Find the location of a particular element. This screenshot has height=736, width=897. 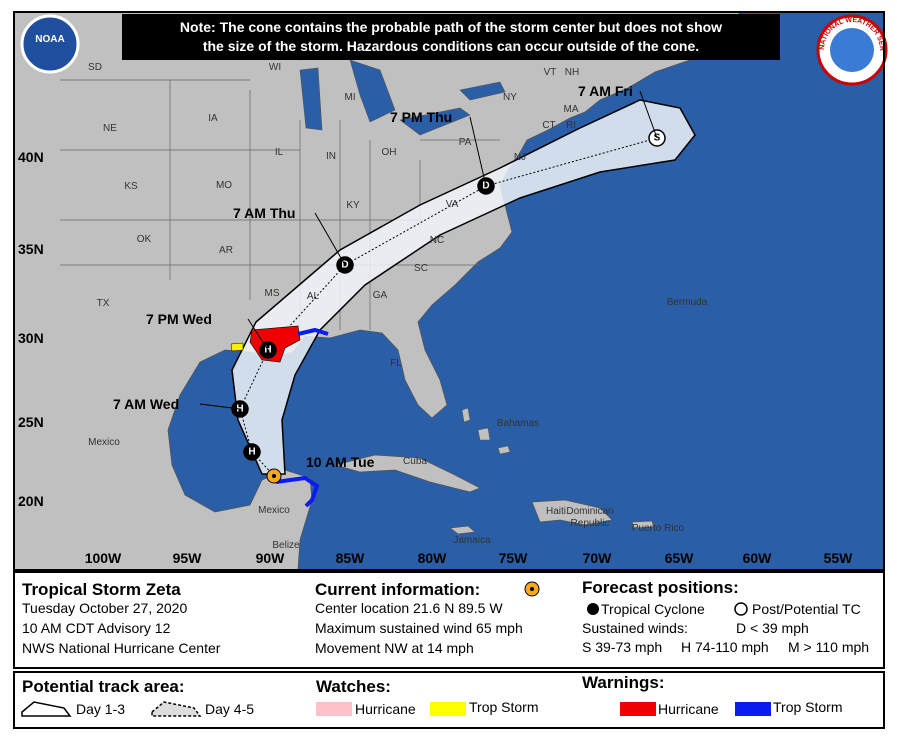

lon-label: 70W is located at coordinates (598, 558).